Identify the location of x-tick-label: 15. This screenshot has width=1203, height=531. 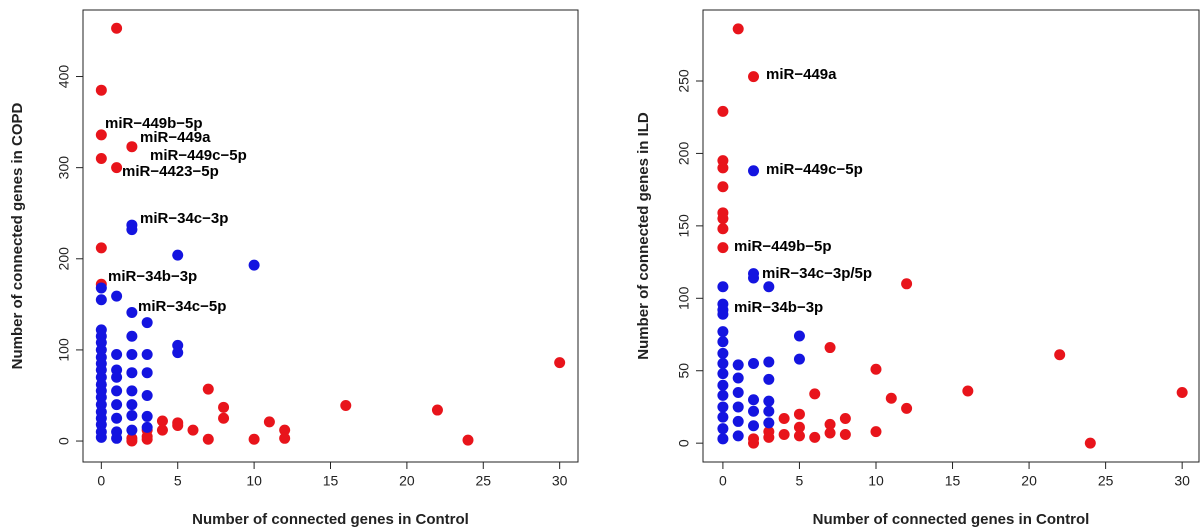
(331, 481).